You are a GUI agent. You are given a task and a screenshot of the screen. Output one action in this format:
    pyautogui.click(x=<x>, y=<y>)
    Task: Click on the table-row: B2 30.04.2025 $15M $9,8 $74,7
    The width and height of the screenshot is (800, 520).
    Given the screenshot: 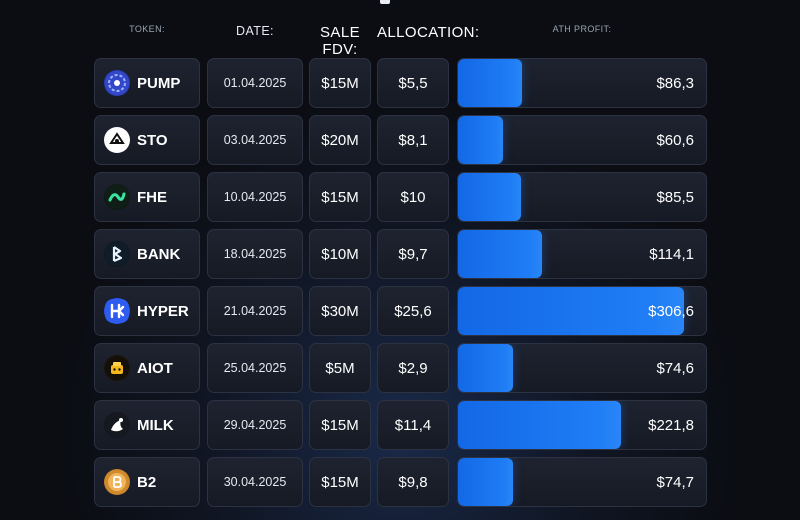 What is the action you would take?
    pyautogui.click(x=400, y=482)
    